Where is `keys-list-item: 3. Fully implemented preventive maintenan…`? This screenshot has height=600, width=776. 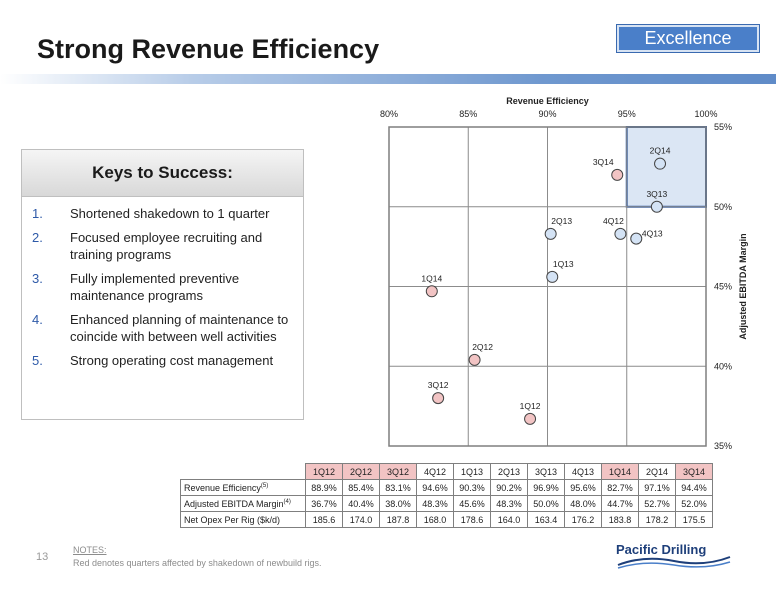 keys-list-item: 3. Fully implemented preventive maintenan… is located at coordinates (162, 287).